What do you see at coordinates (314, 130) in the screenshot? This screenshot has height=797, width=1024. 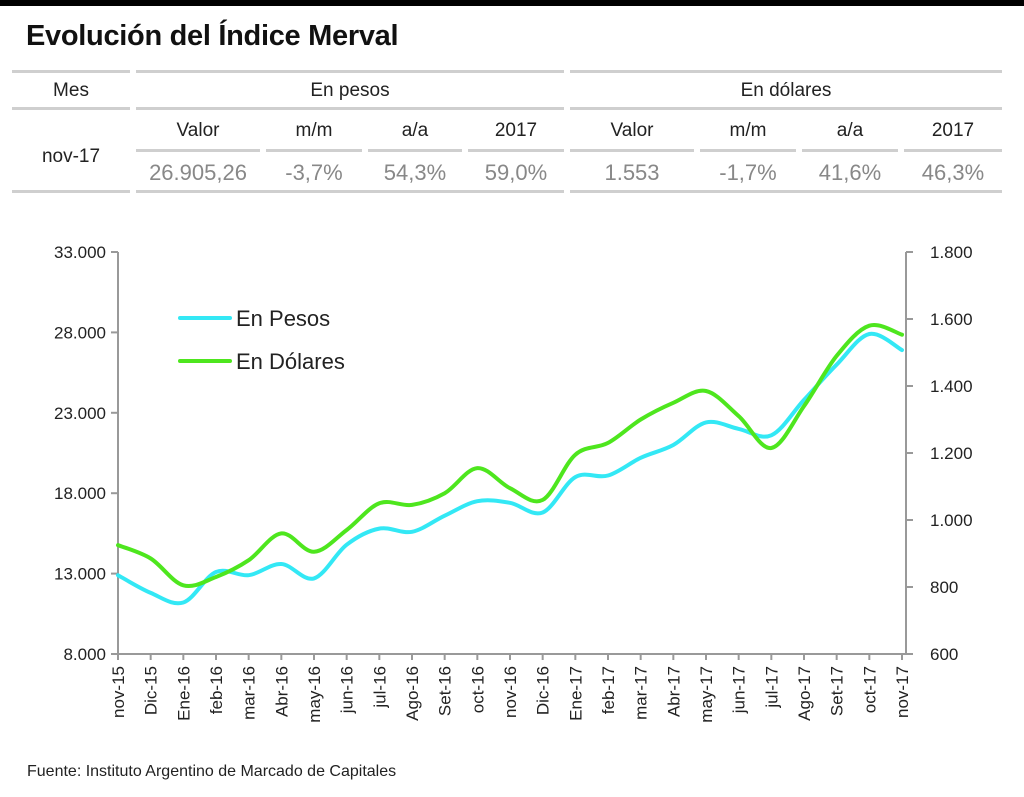 I see `col-header-mm-pesos: m/m` at bounding box center [314, 130].